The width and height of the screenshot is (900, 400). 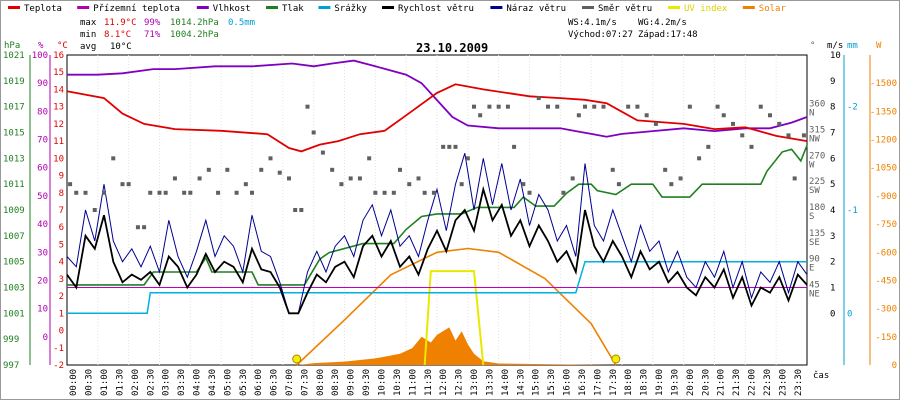 I want to click on x-tick-4: 02:00, so click(x=136, y=382).